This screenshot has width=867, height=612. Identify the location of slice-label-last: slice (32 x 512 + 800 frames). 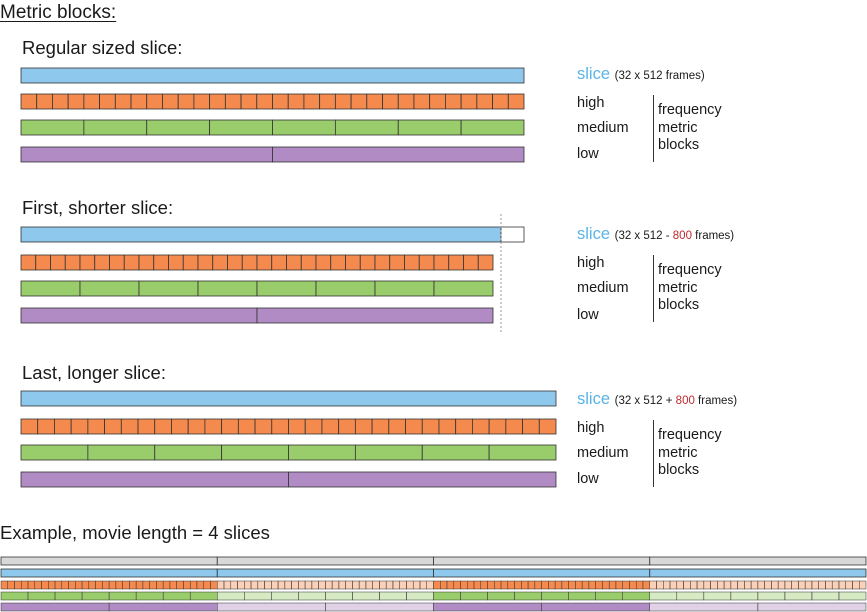
(657, 399).